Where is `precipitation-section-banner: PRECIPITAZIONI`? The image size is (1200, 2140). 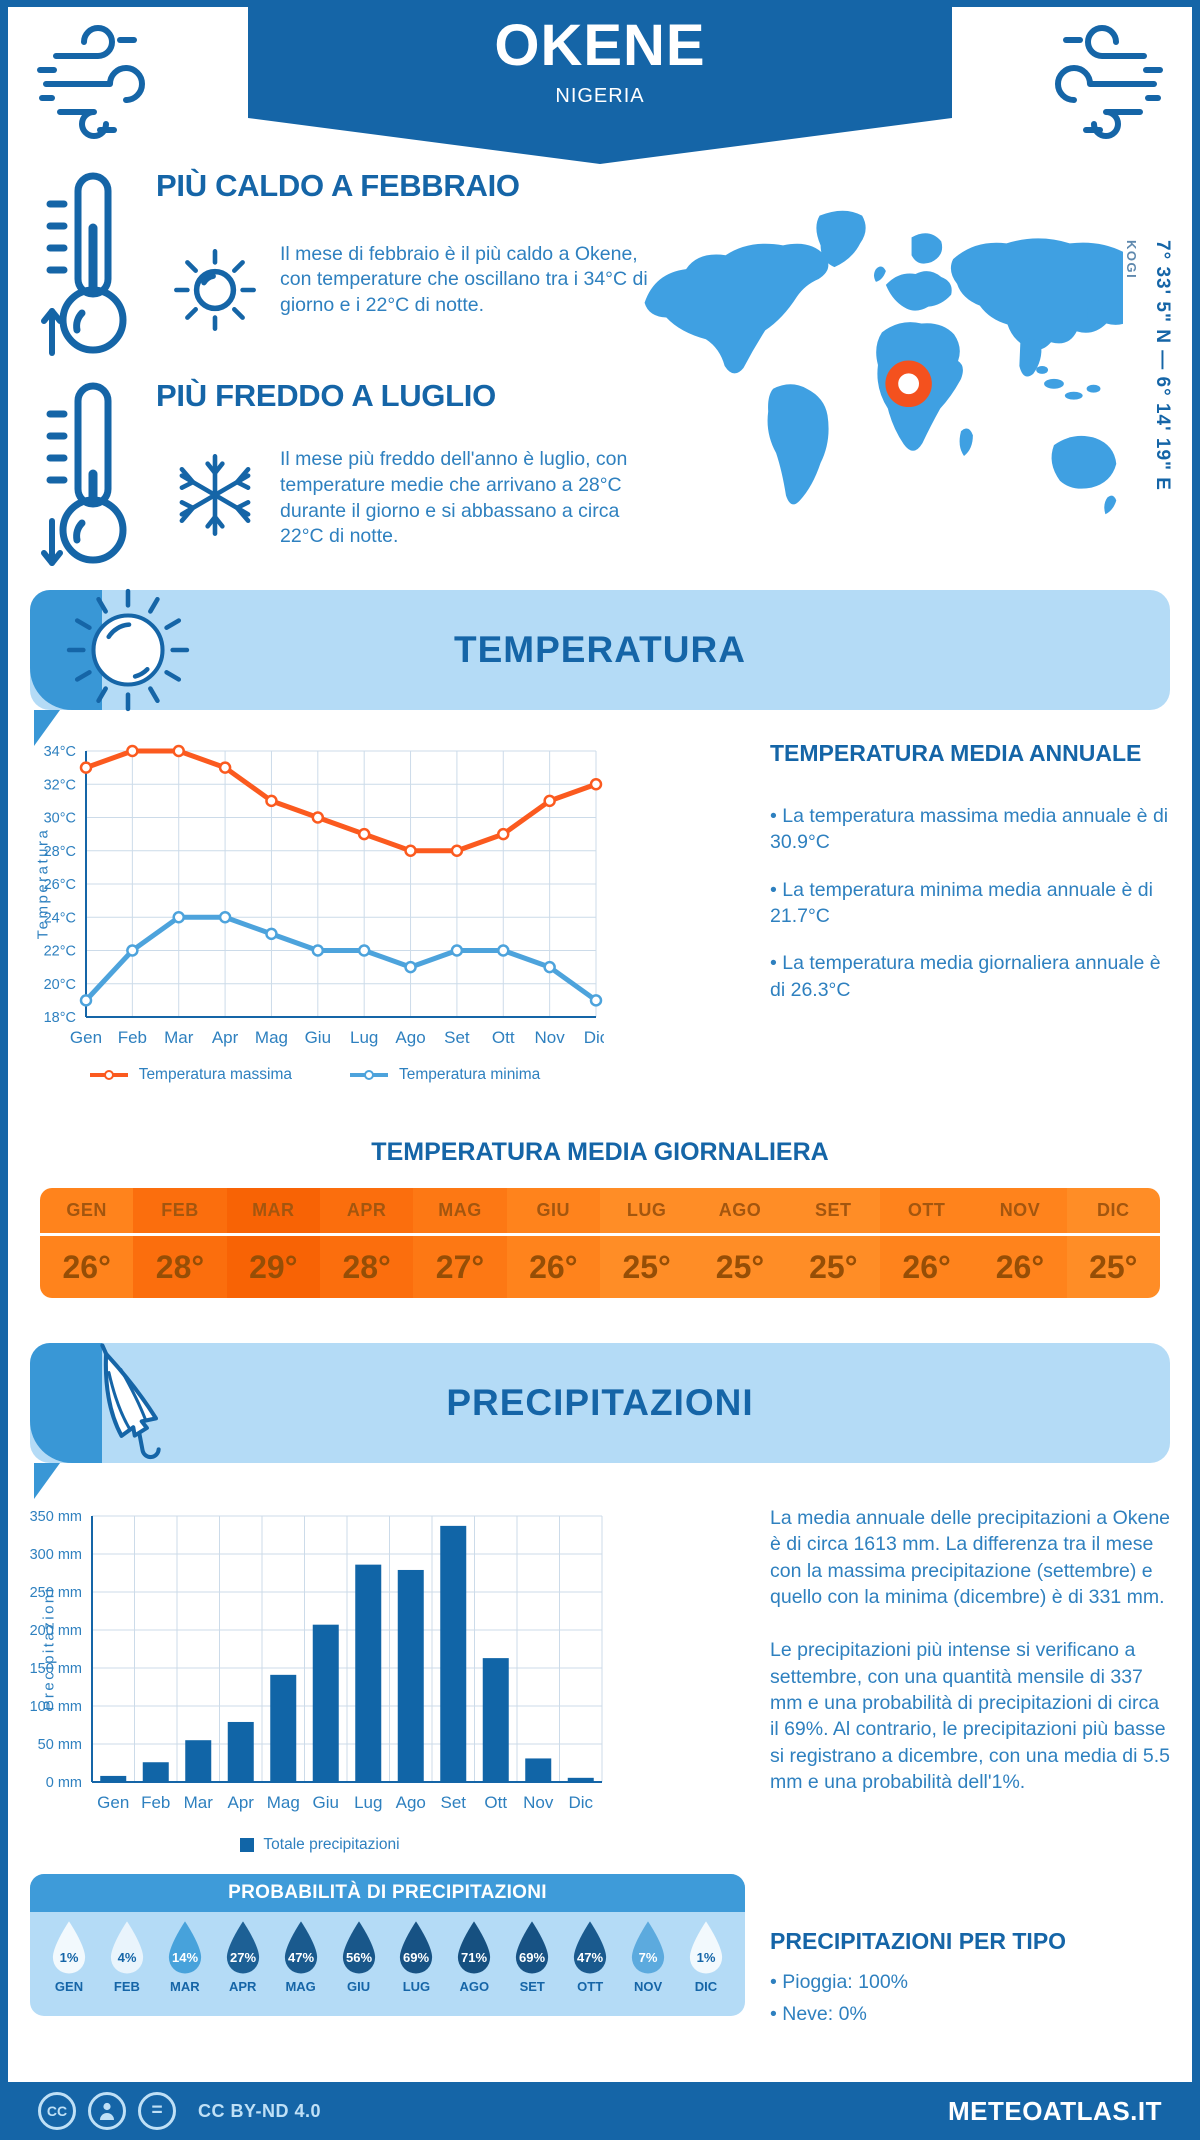
precipitation-section-banner: PRECIPITAZIONI is located at coordinates (600, 1403).